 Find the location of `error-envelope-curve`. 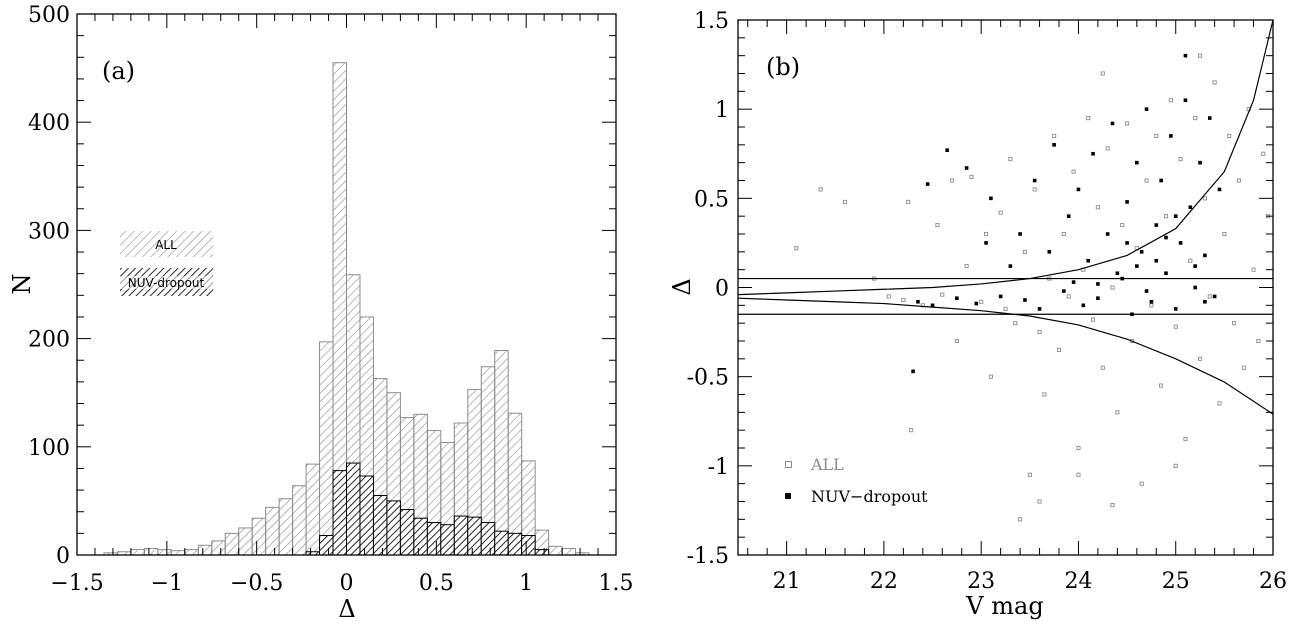

error-envelope-curve is located at coordinates (1005, 356).